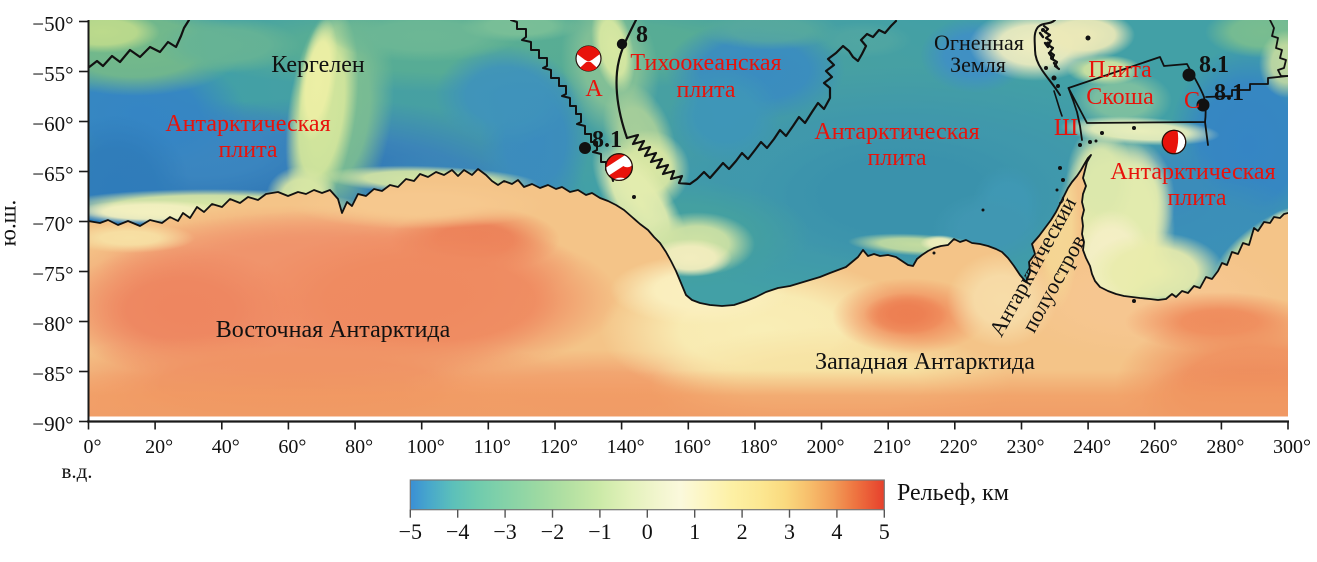  Describe the element at coordinates (52, 24) in the screenshot. I see `svg-text: −50°` at that location.